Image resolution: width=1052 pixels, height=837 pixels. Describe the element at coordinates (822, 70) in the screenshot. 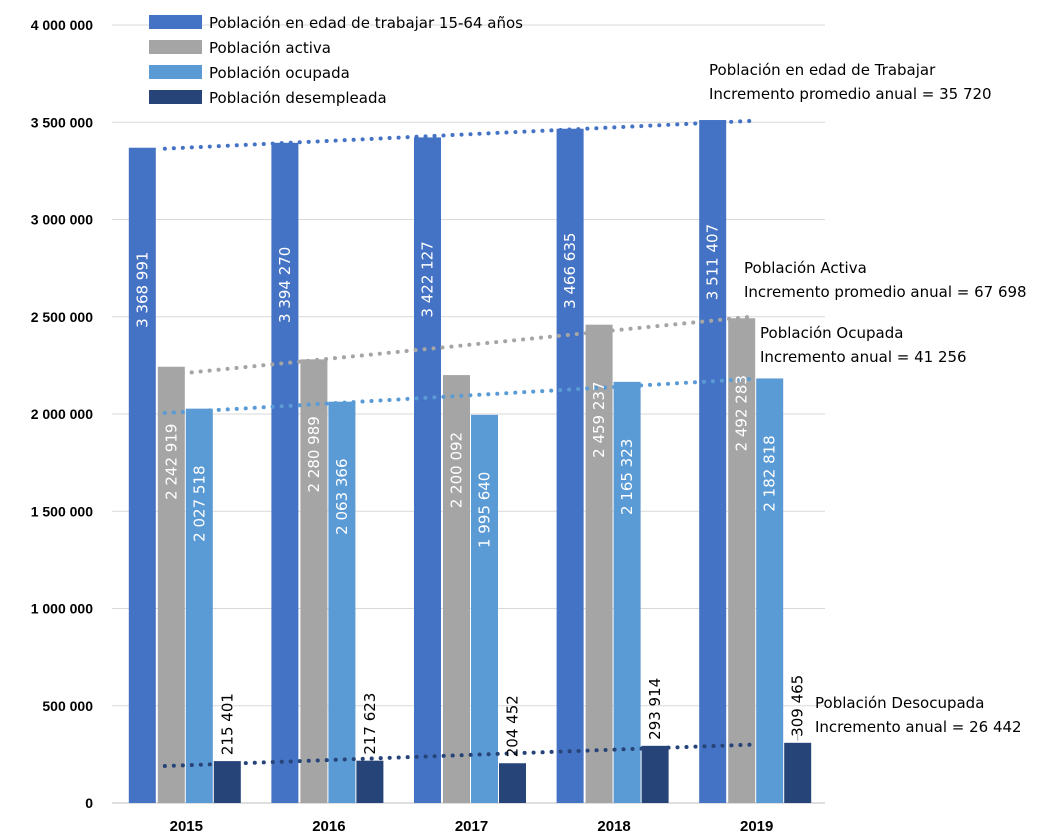

I see `annotation-text: Población en edad de Trabajar` at that location.